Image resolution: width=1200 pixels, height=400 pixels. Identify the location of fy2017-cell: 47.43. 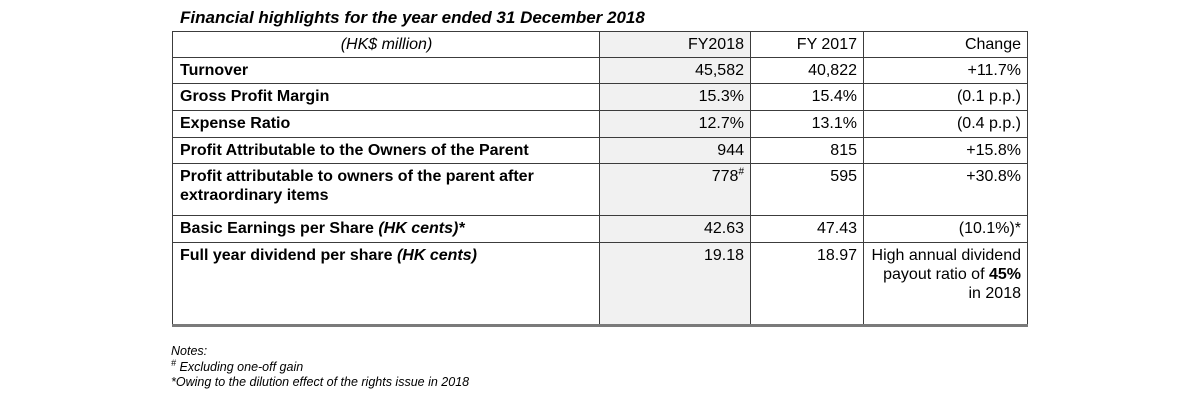
(807, 229).